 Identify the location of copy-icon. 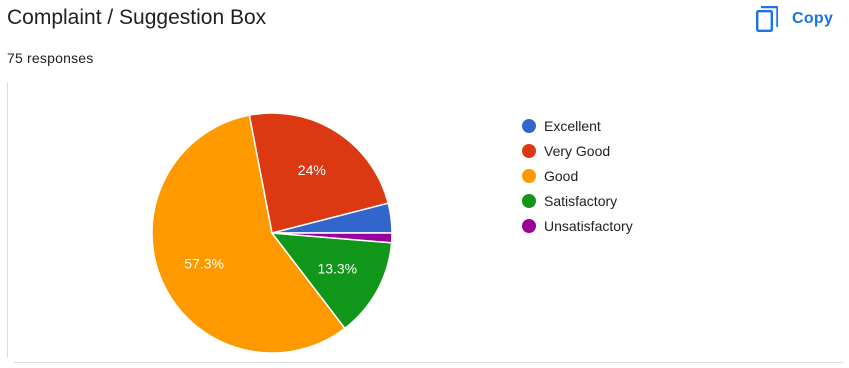
(767, 19).